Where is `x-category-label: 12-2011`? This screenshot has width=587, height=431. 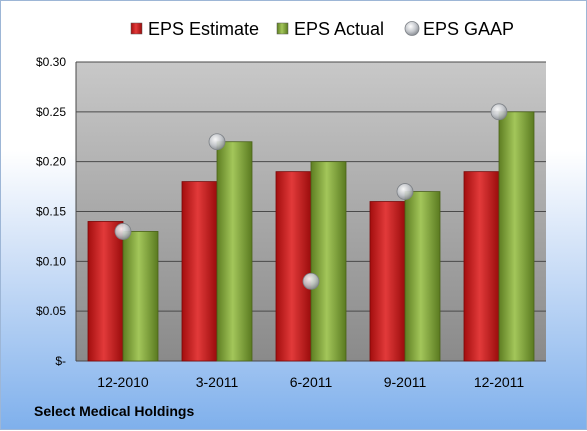
x-category-label: 12-2011 is located at coordinates (499, 382).